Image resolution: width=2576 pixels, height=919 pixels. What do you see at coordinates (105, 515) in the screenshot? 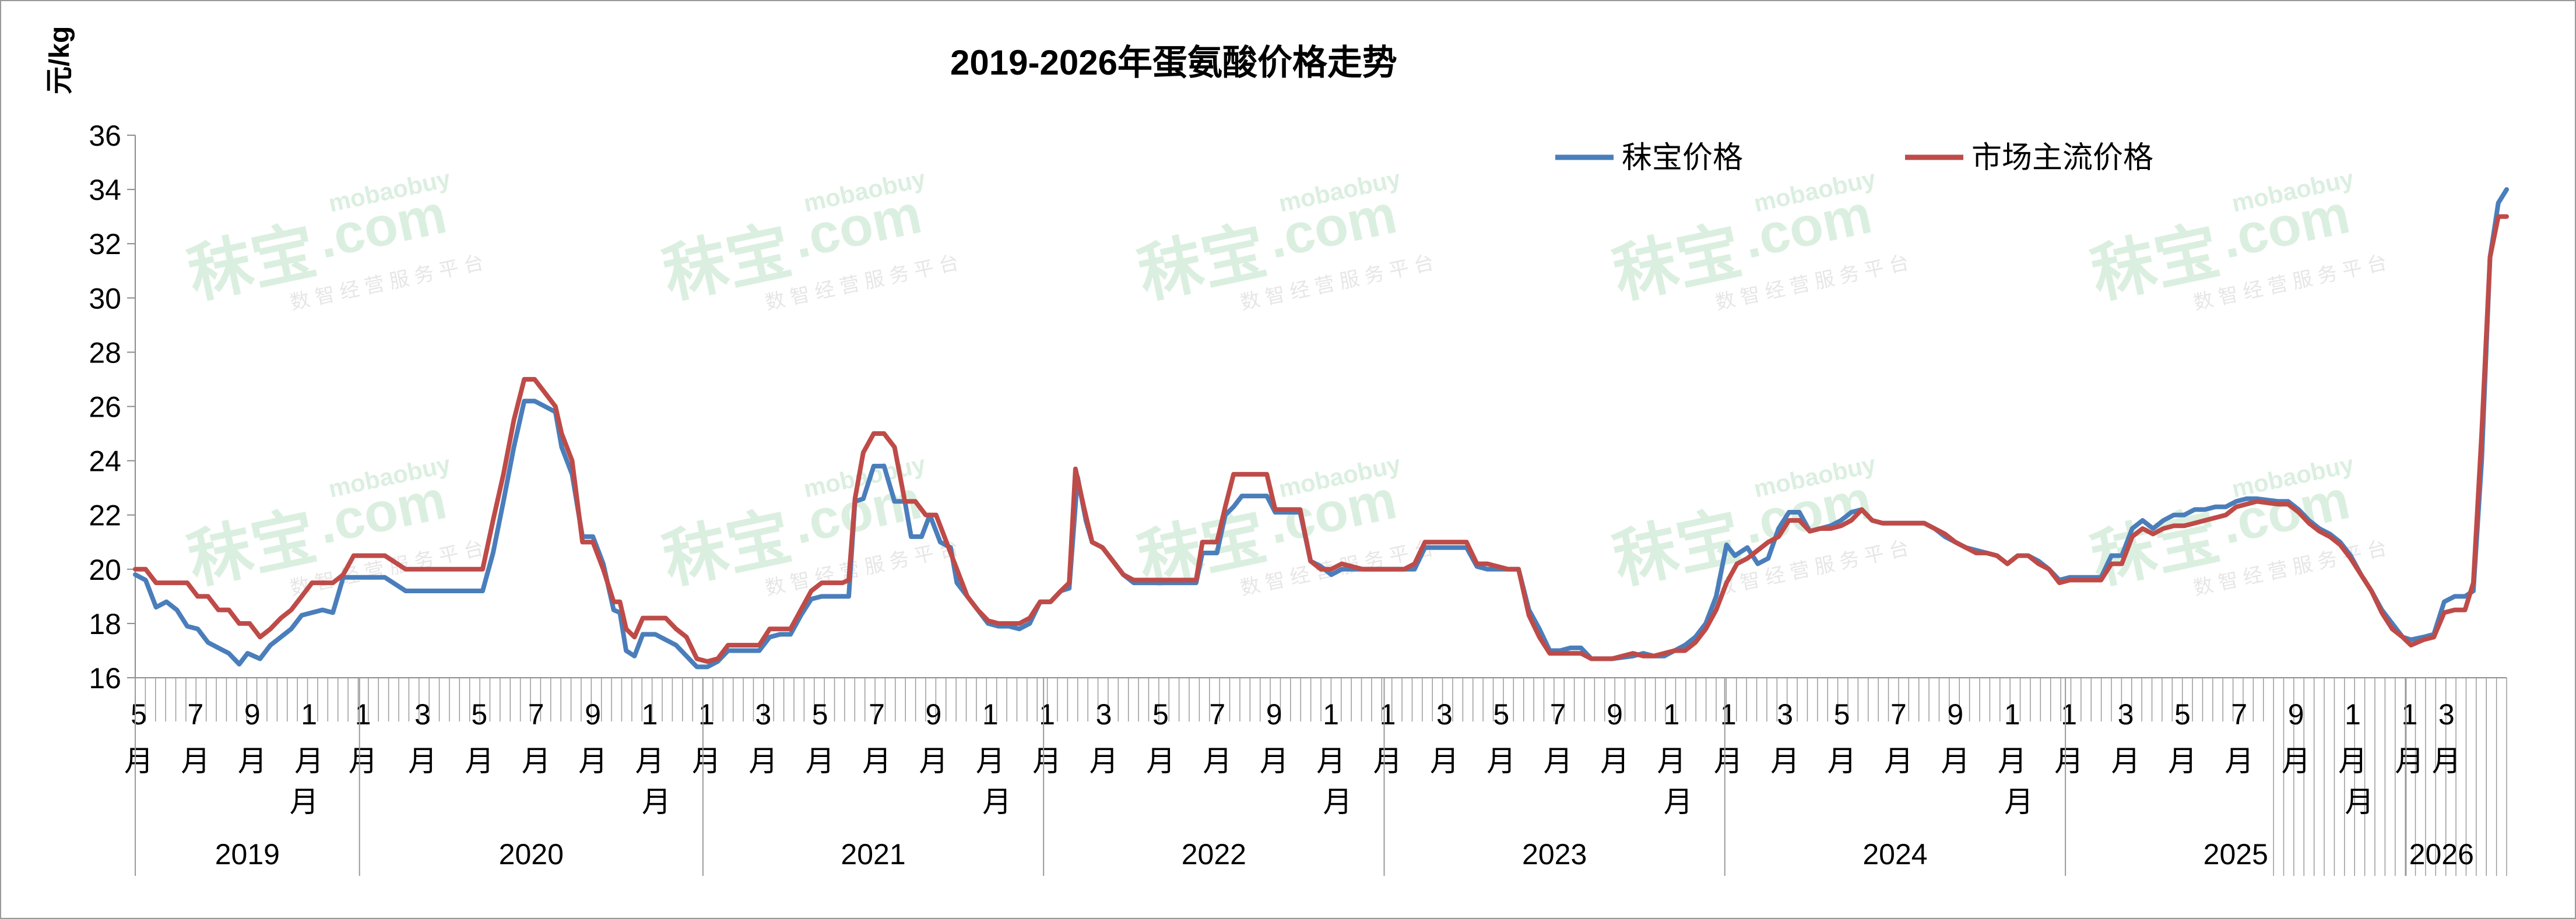
I see `y-tick-label: 22` at bounding box center [105, 515].